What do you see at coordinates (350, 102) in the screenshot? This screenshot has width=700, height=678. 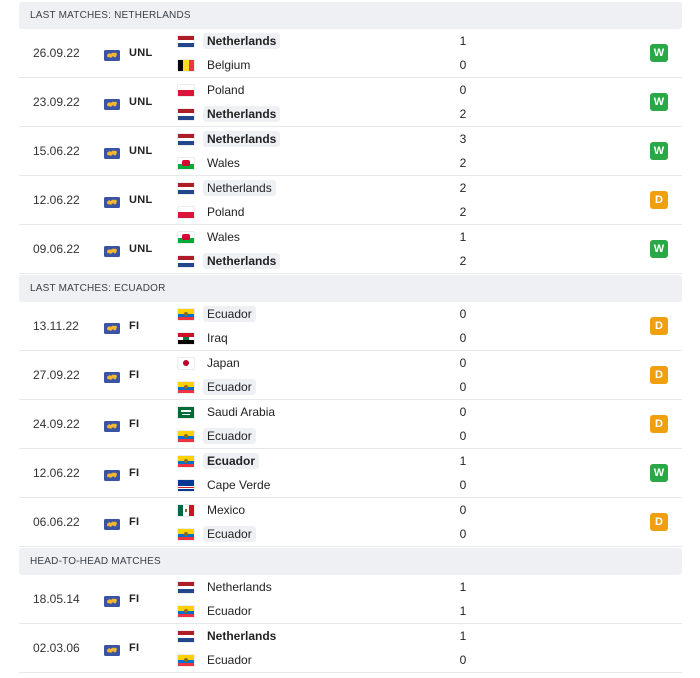 I see `match-row: 23.09.22 UNL Poland Netherlands 0 2 W` at bounding box center [350, 102].